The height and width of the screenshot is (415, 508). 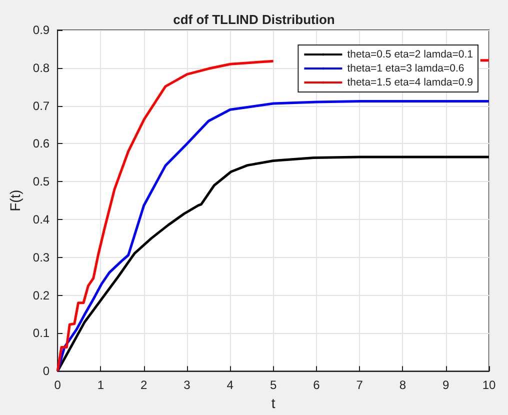 I want to click on x-tick-label: 8, so click(x=402, y=385).